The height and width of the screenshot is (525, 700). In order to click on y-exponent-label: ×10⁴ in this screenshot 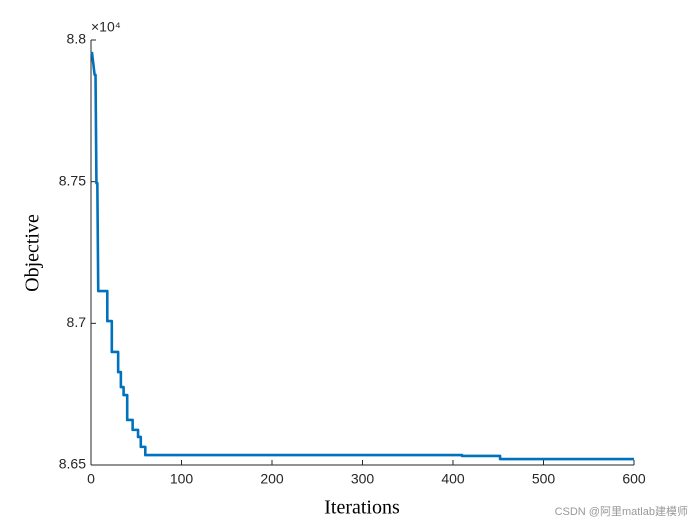, I will do `click(106, 27)`.